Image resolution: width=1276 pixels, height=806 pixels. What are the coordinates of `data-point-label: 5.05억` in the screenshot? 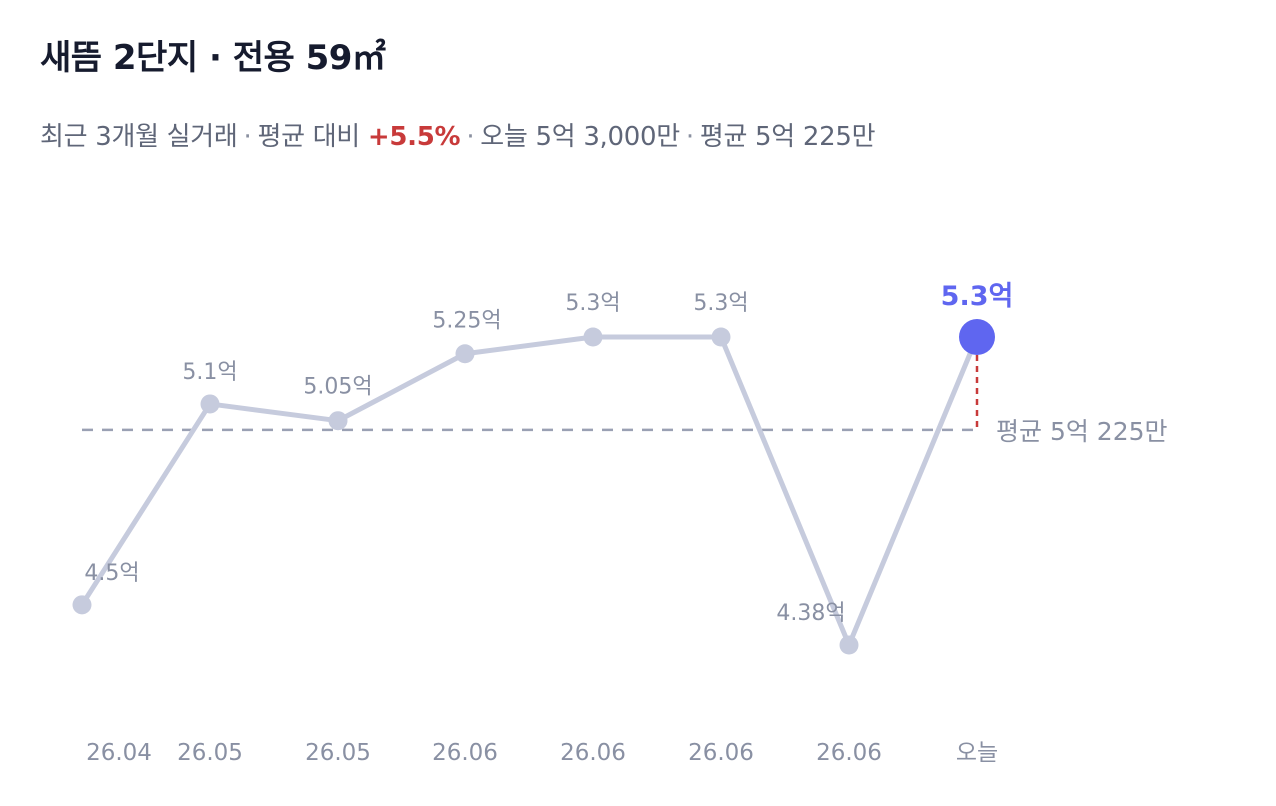 It's located at (337, 387).